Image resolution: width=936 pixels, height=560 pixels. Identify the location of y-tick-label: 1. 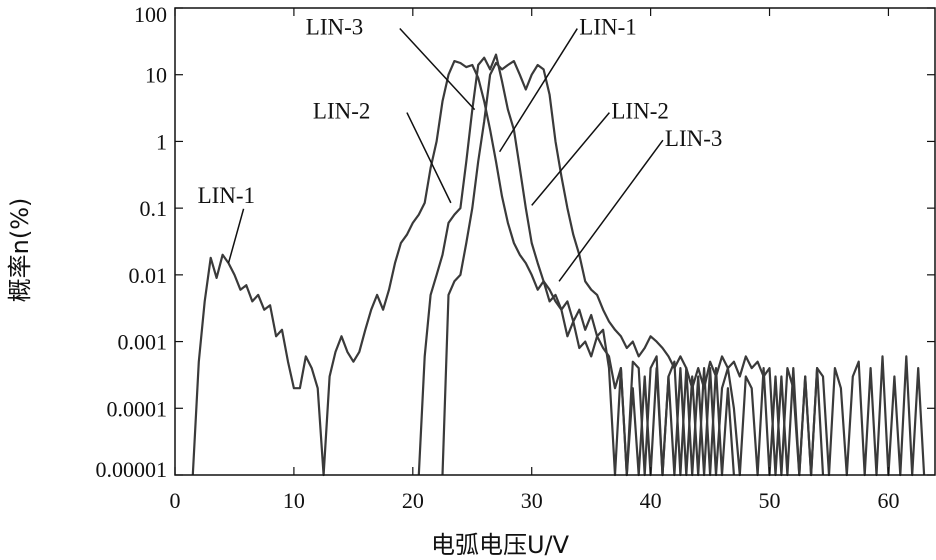
(161, 141).